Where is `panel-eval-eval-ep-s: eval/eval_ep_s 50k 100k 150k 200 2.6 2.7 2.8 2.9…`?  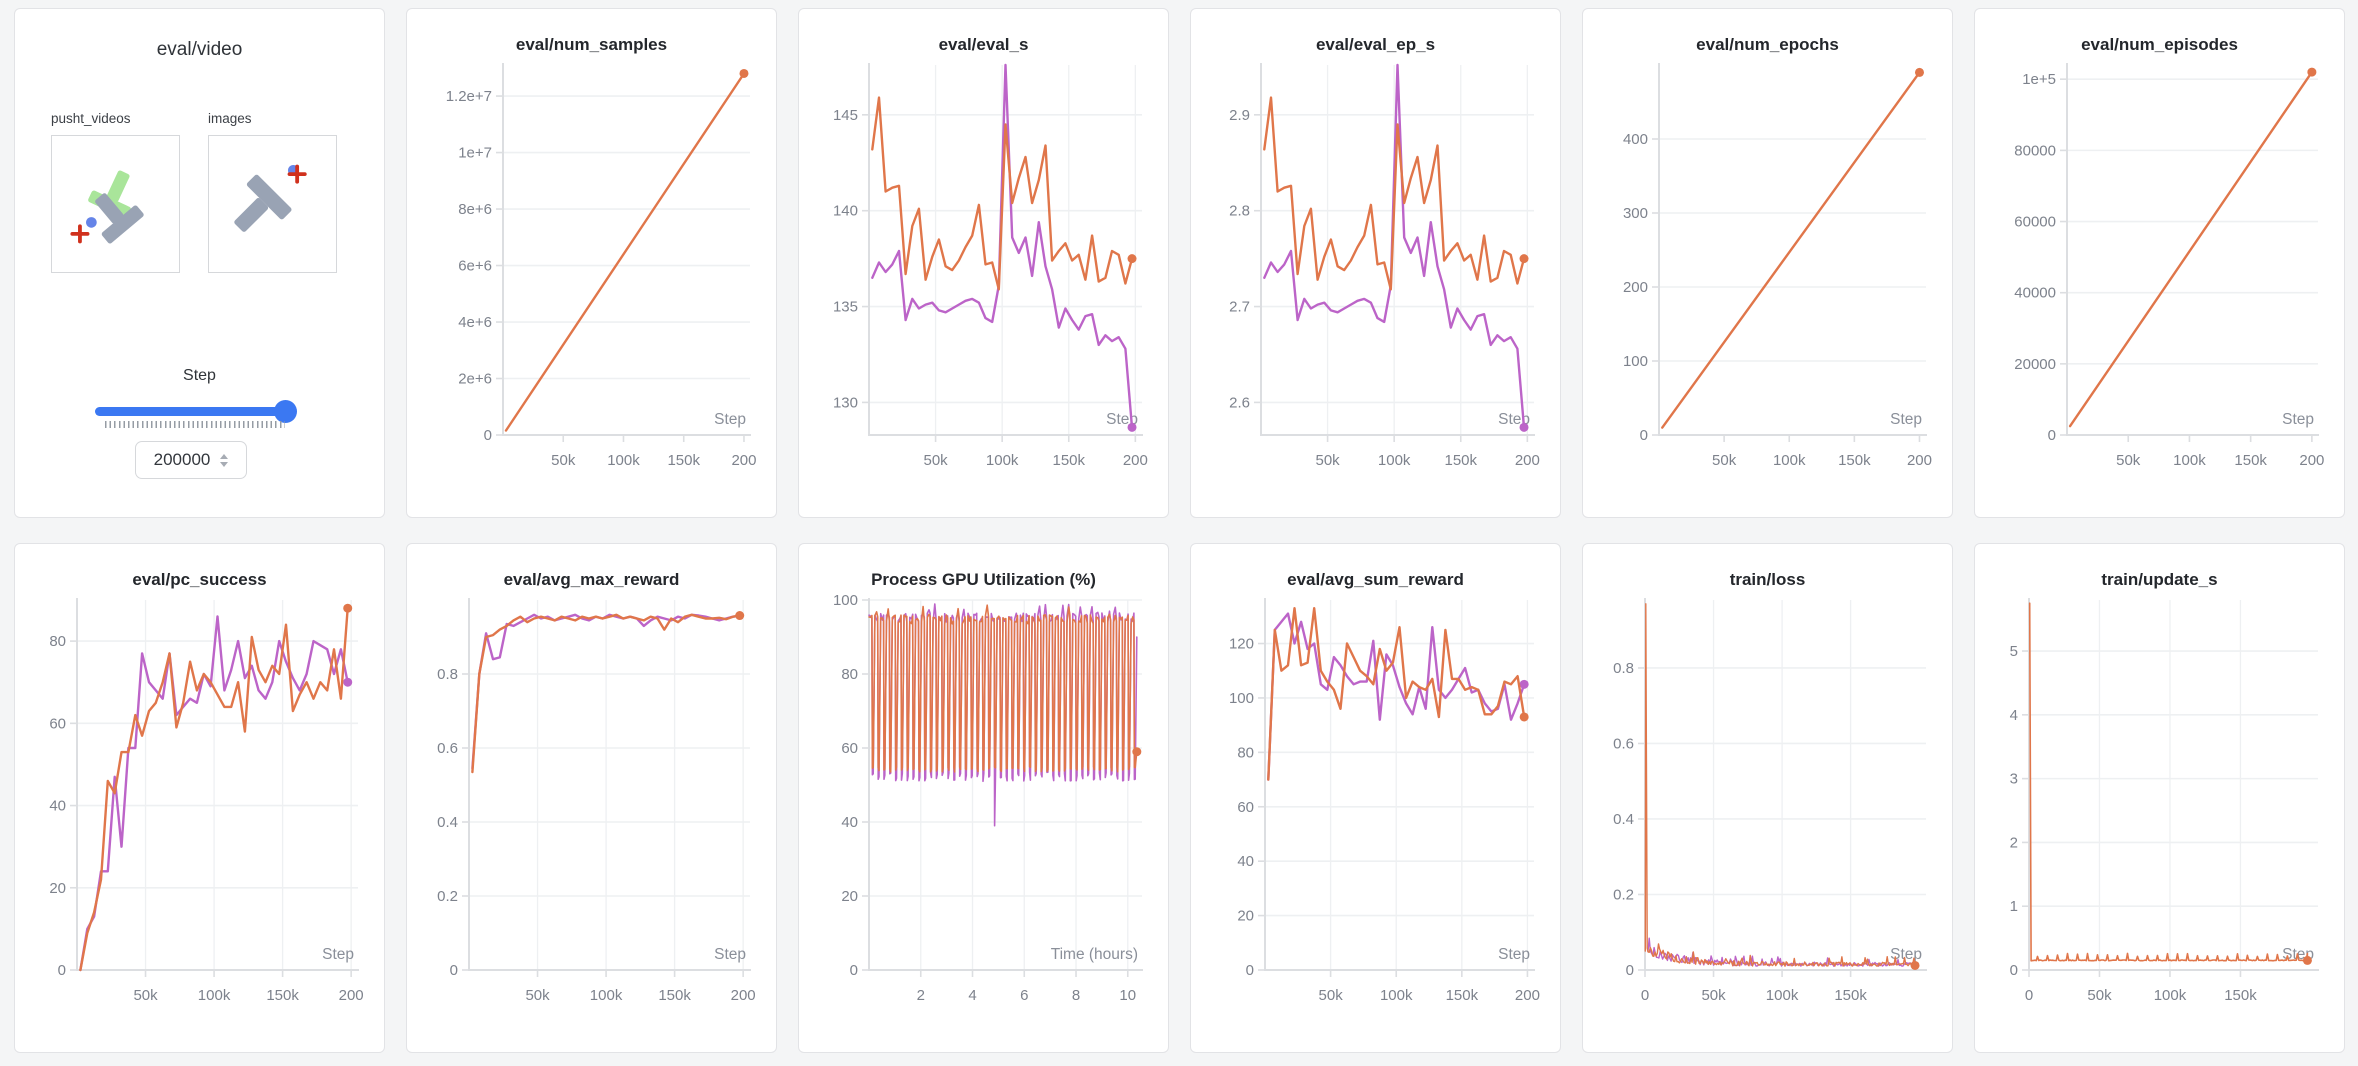
panel-eval-eval-ep-s: eval/eval_ep_s 50k 100k 150k 200 2.6 2.7 2.8 2.9… is located at coordinates (1375, 263).